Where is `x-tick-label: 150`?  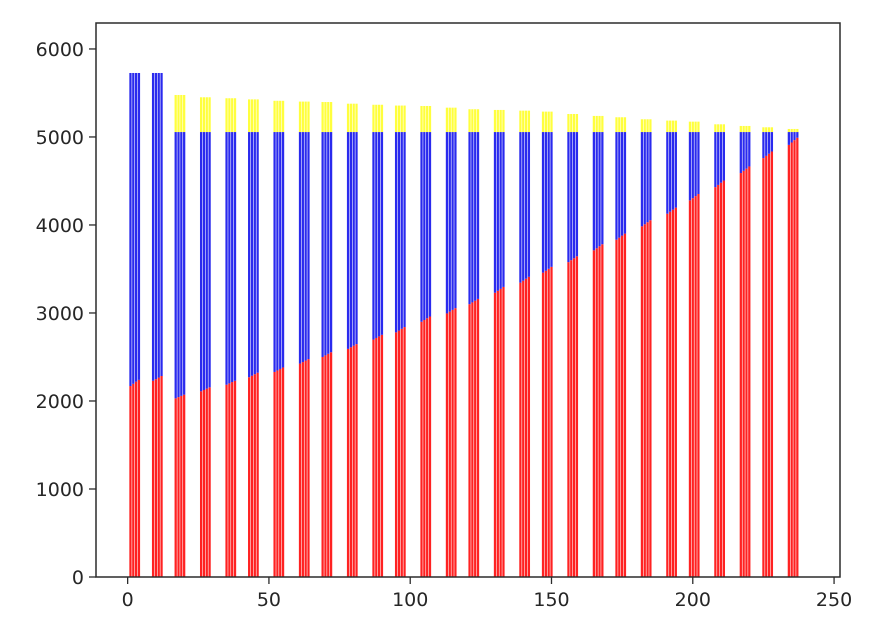
x-tick-label: 150 is located at coordinates (551, 600).